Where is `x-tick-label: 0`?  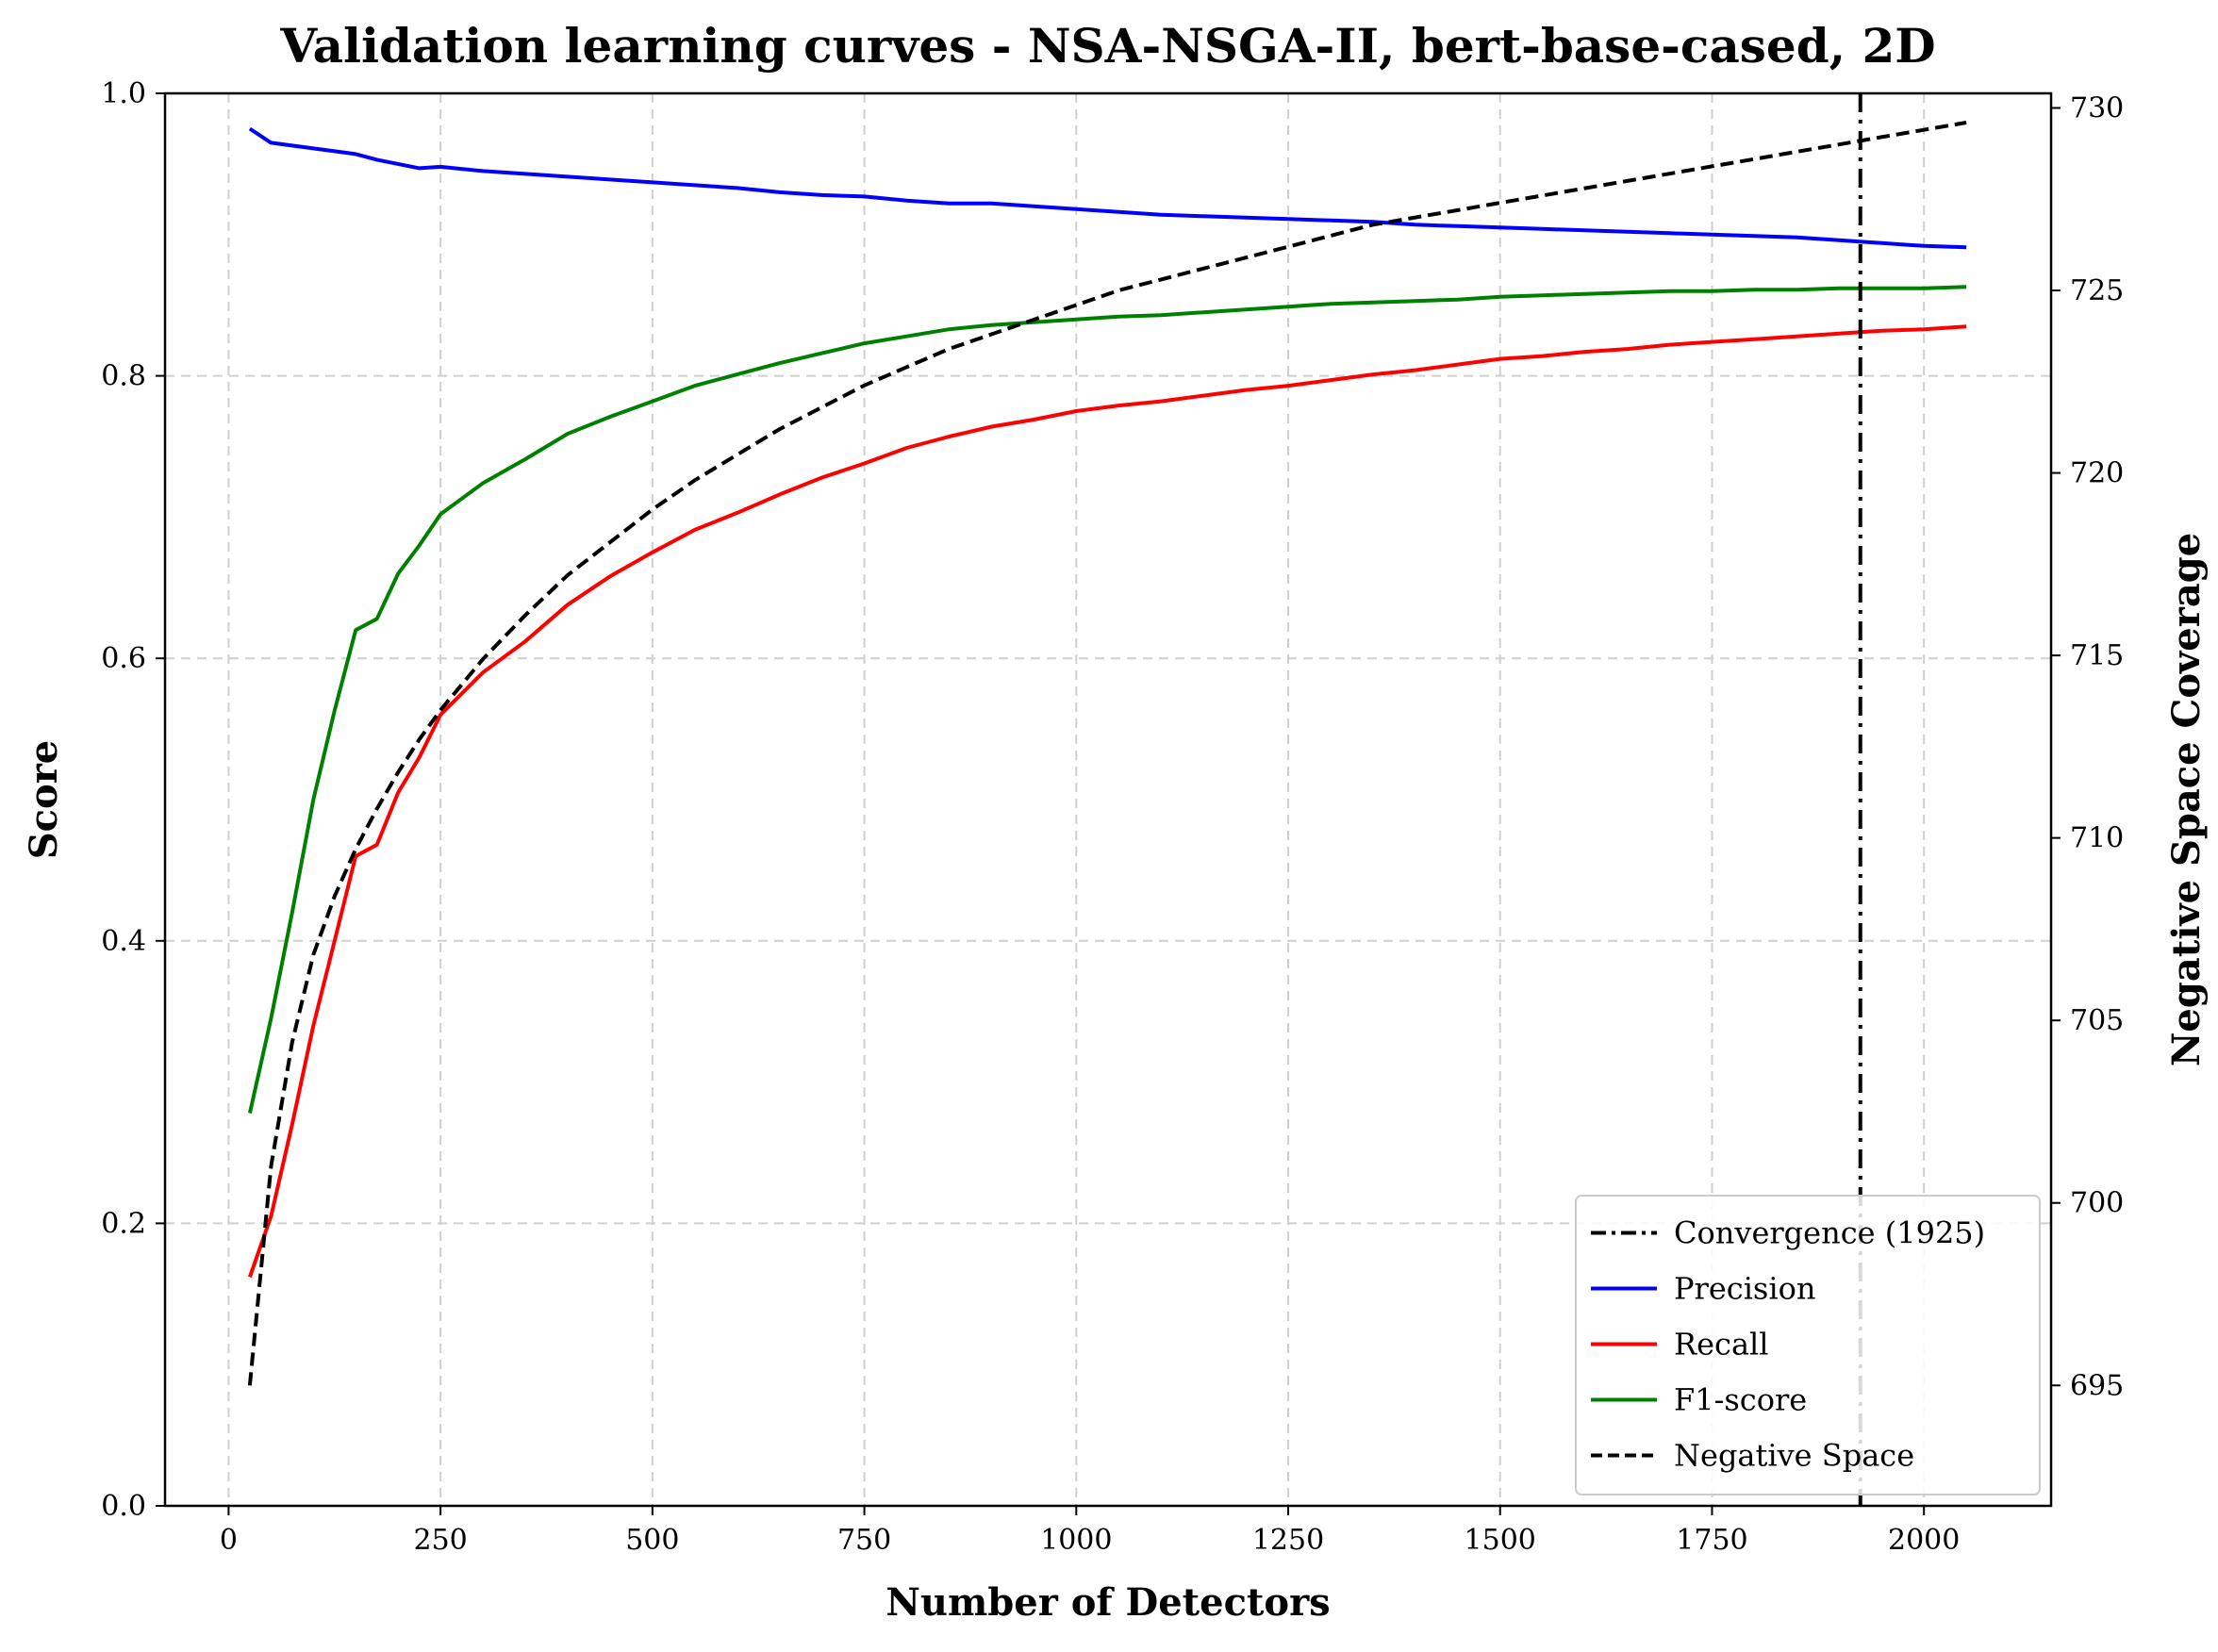 x-tick-label: 0 is located at coordinates (229, 1540).